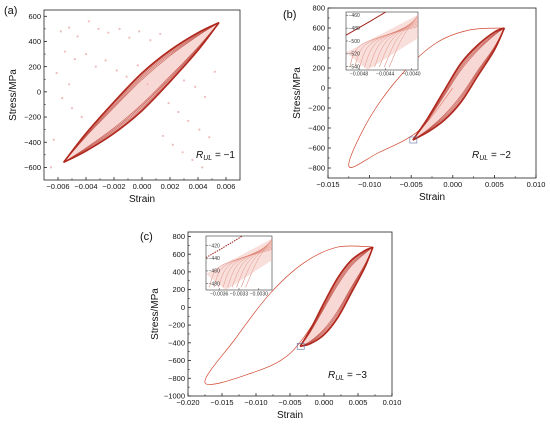 The height and width of the screenshot is (428, 550). Describe the element at coordinates (176, 360) in the screenshot. I see `panel-c-y-tick-label: −600` at that location.